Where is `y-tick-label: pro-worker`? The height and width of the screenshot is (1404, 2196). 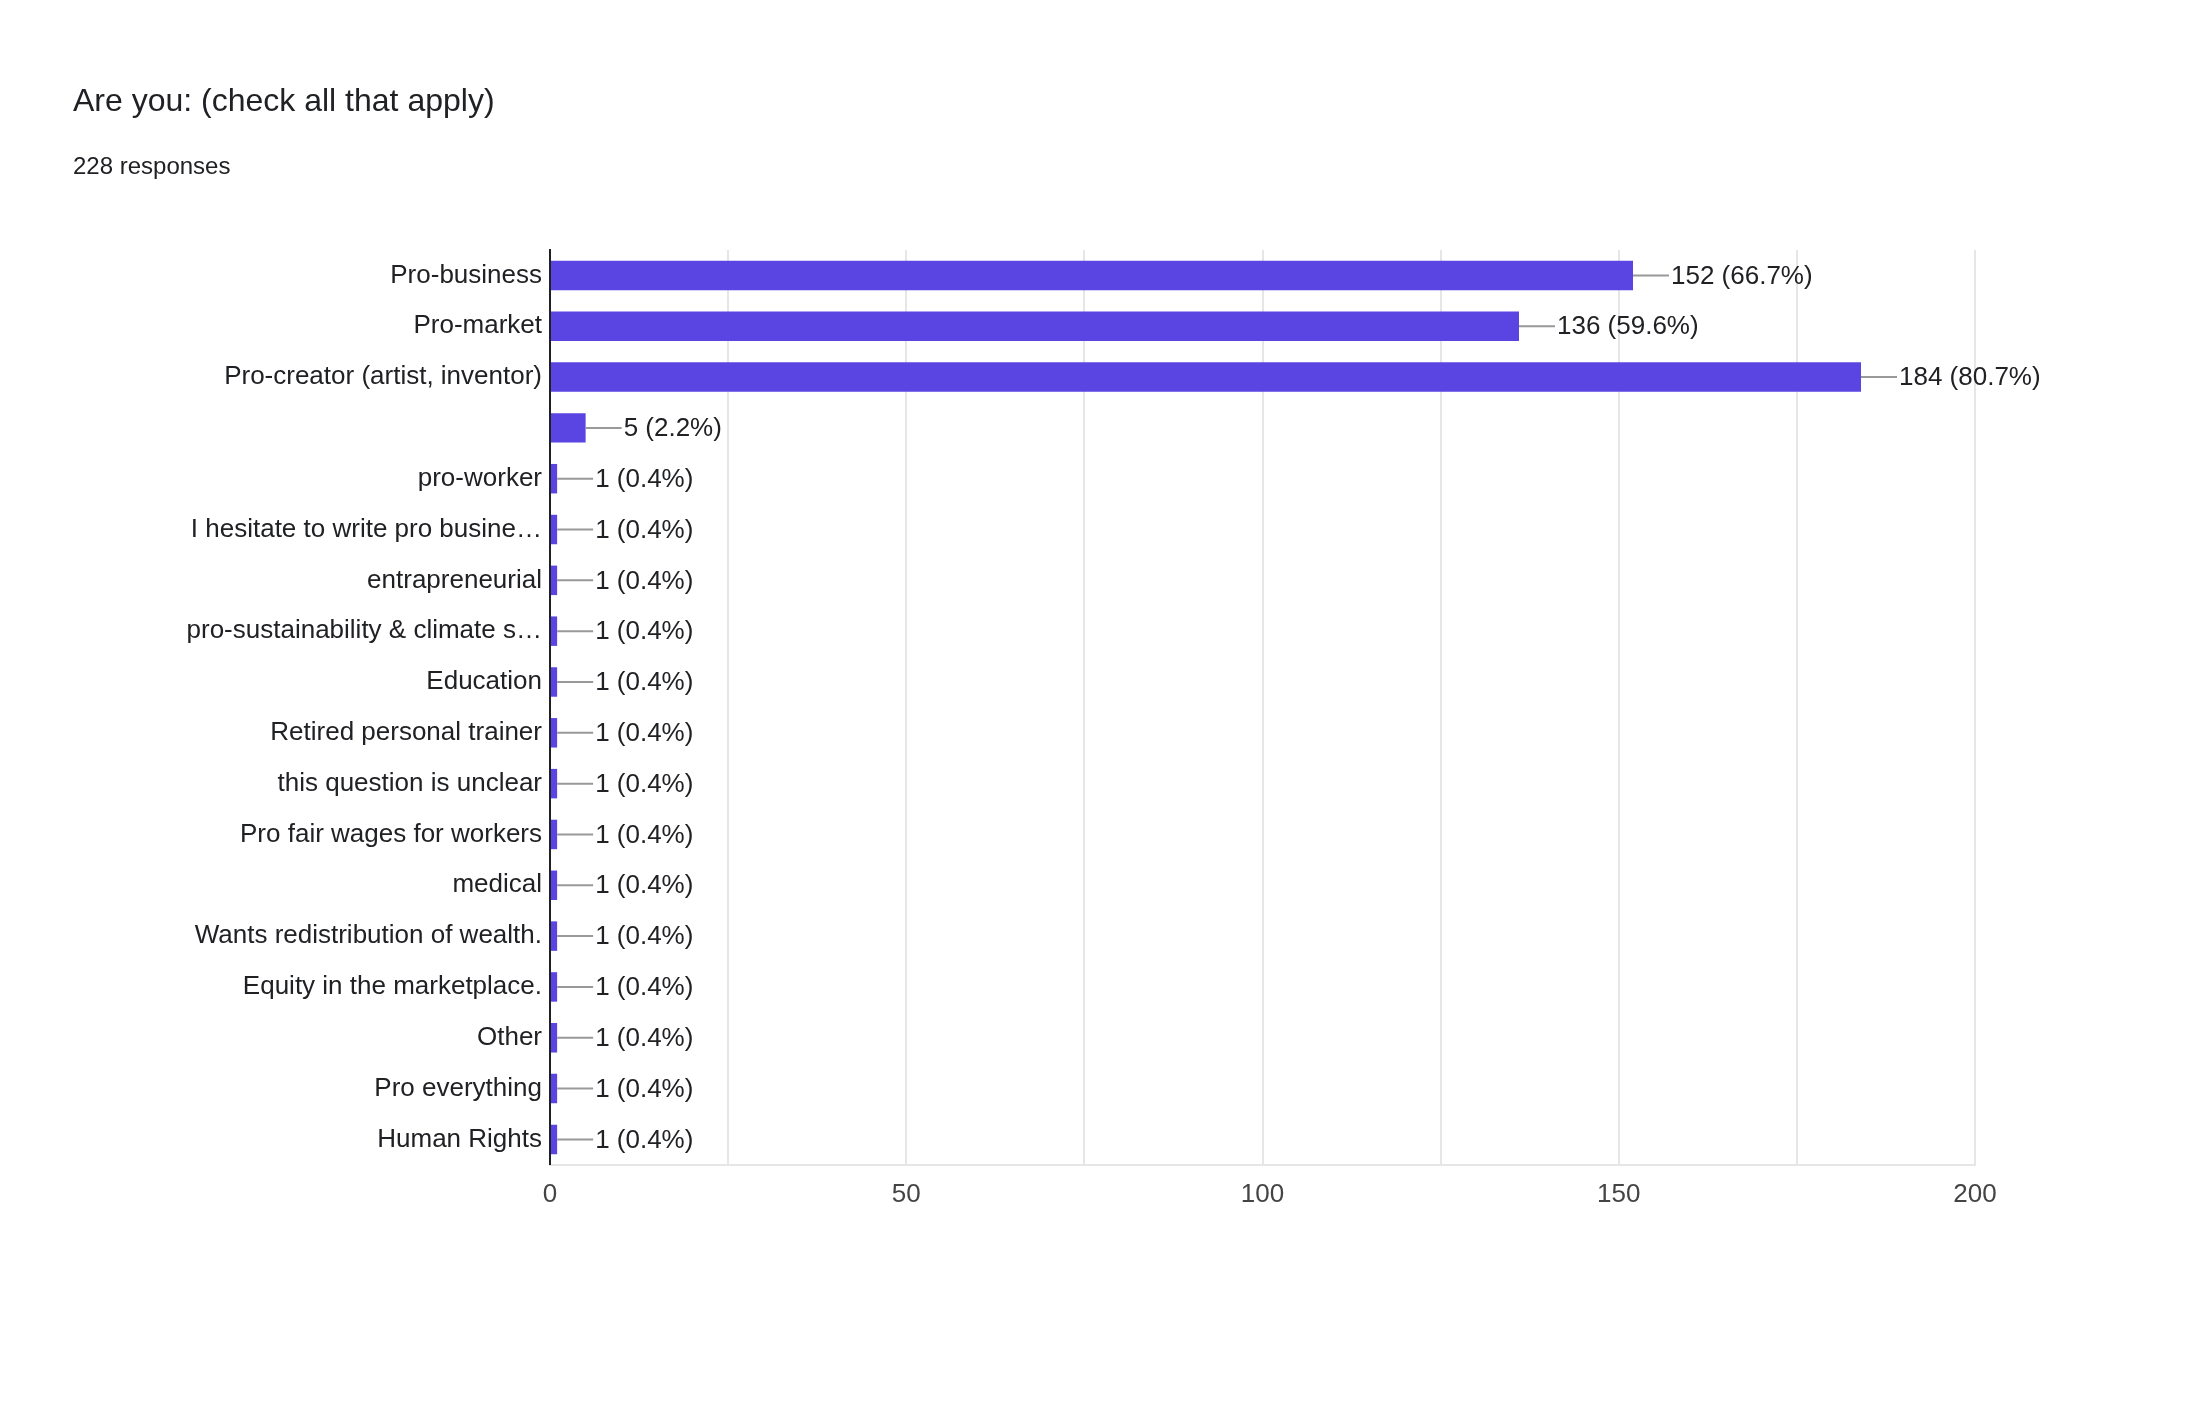 y-tick-label: pro-worker is located at coordinates (480, 476).